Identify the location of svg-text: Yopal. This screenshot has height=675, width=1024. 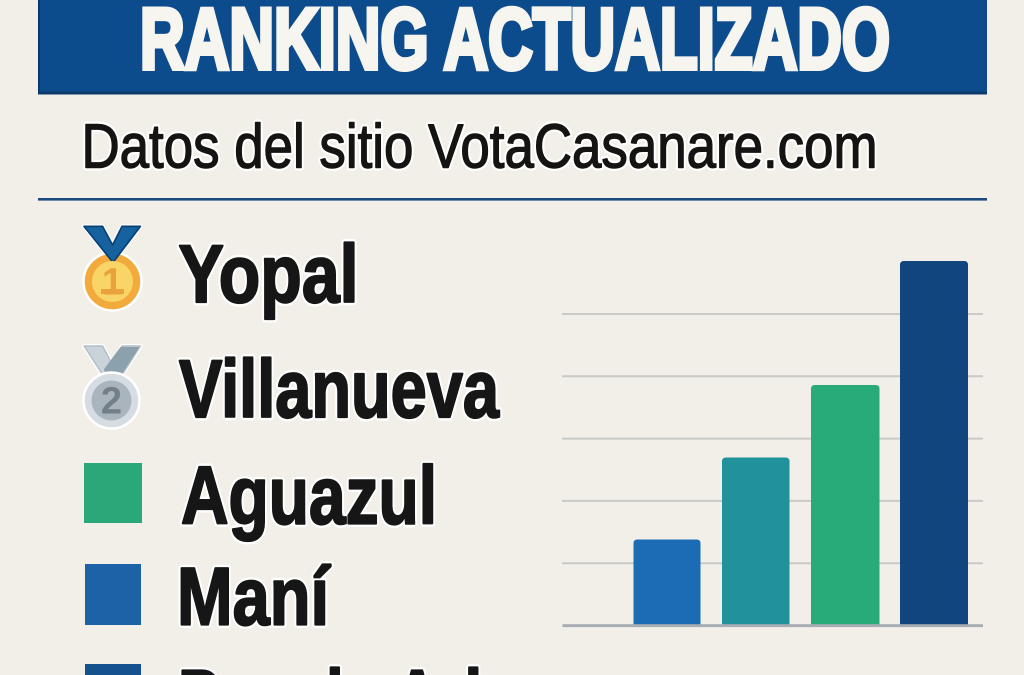
(269, 274).